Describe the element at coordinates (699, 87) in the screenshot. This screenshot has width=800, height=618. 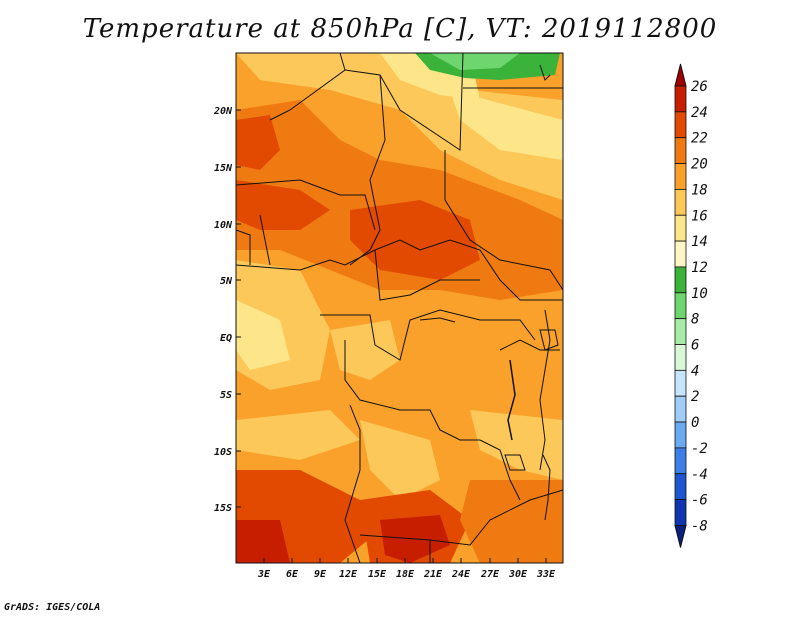
I see `colorbar-label: 26` at that location.